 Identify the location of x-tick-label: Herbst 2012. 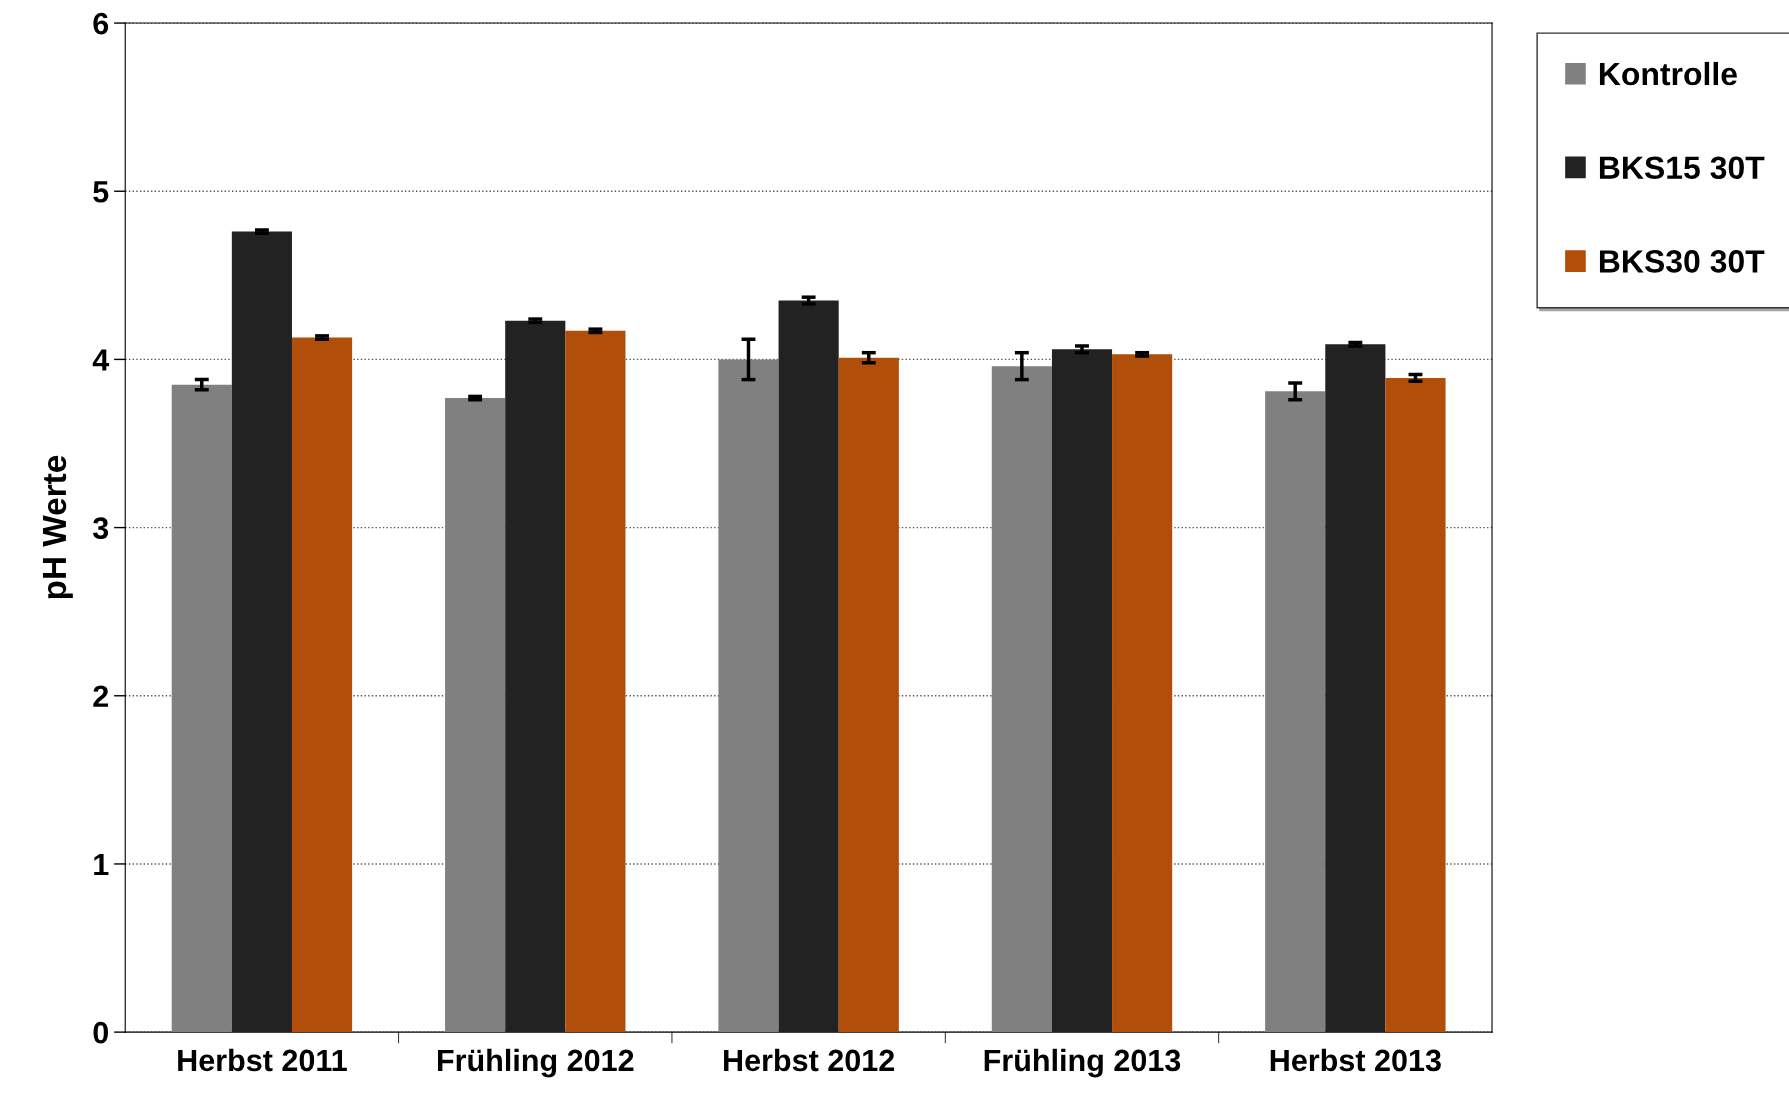
(809, 1060).